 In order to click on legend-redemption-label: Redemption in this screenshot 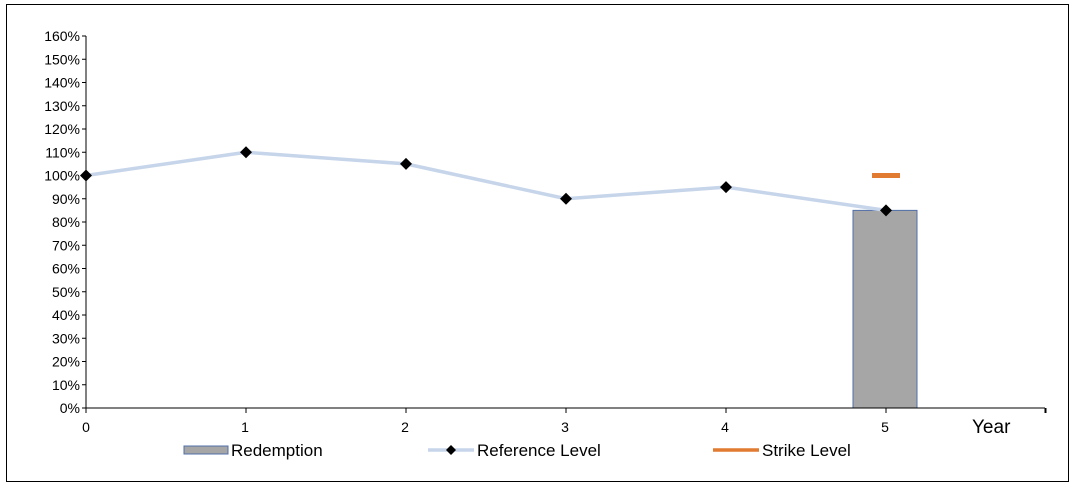, I will do `click(277, 450)`.